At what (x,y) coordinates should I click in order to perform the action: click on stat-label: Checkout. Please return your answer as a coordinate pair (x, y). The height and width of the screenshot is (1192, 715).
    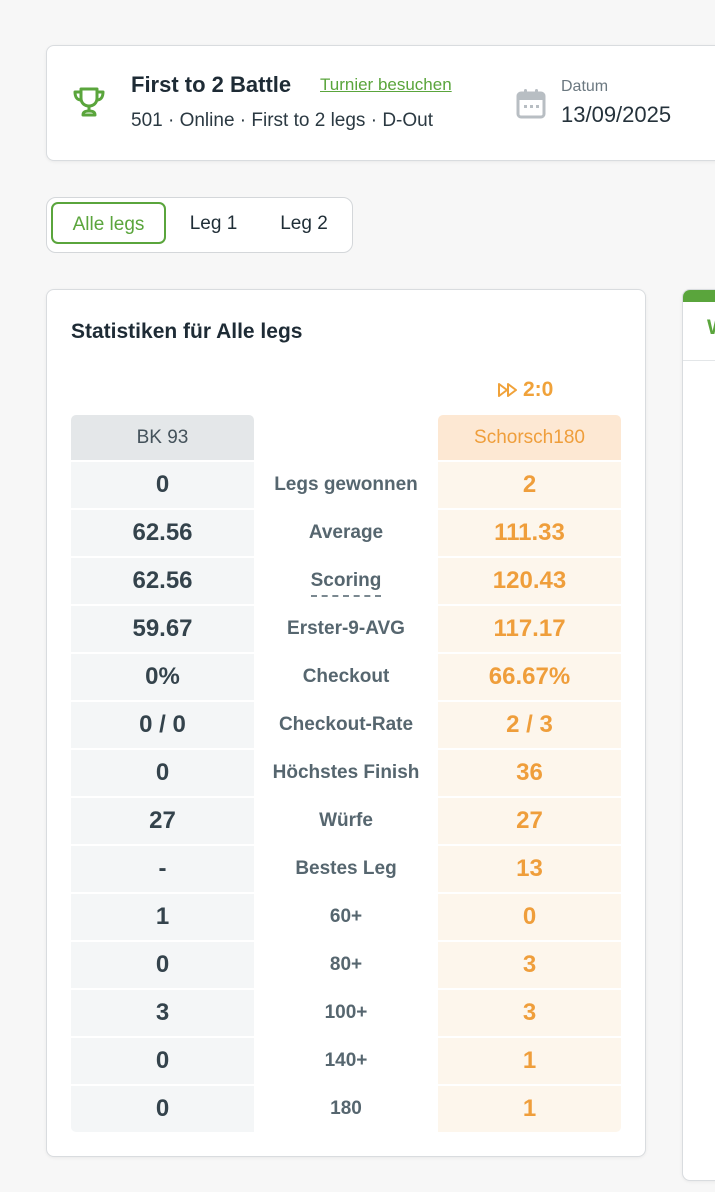
    Looking at the image, I should click on (346, 676).